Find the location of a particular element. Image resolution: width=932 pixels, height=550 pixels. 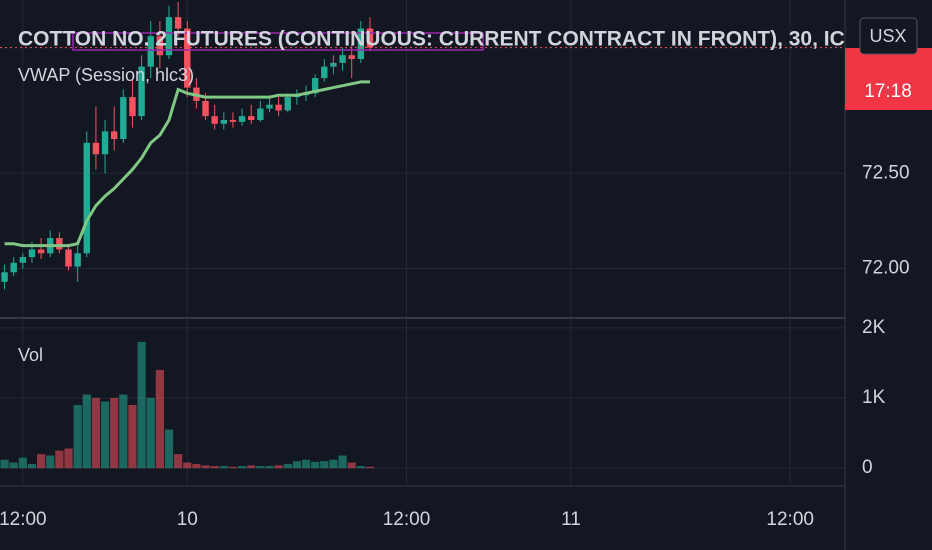

y-tick-label: 2K is located at coordinates (874, 327).